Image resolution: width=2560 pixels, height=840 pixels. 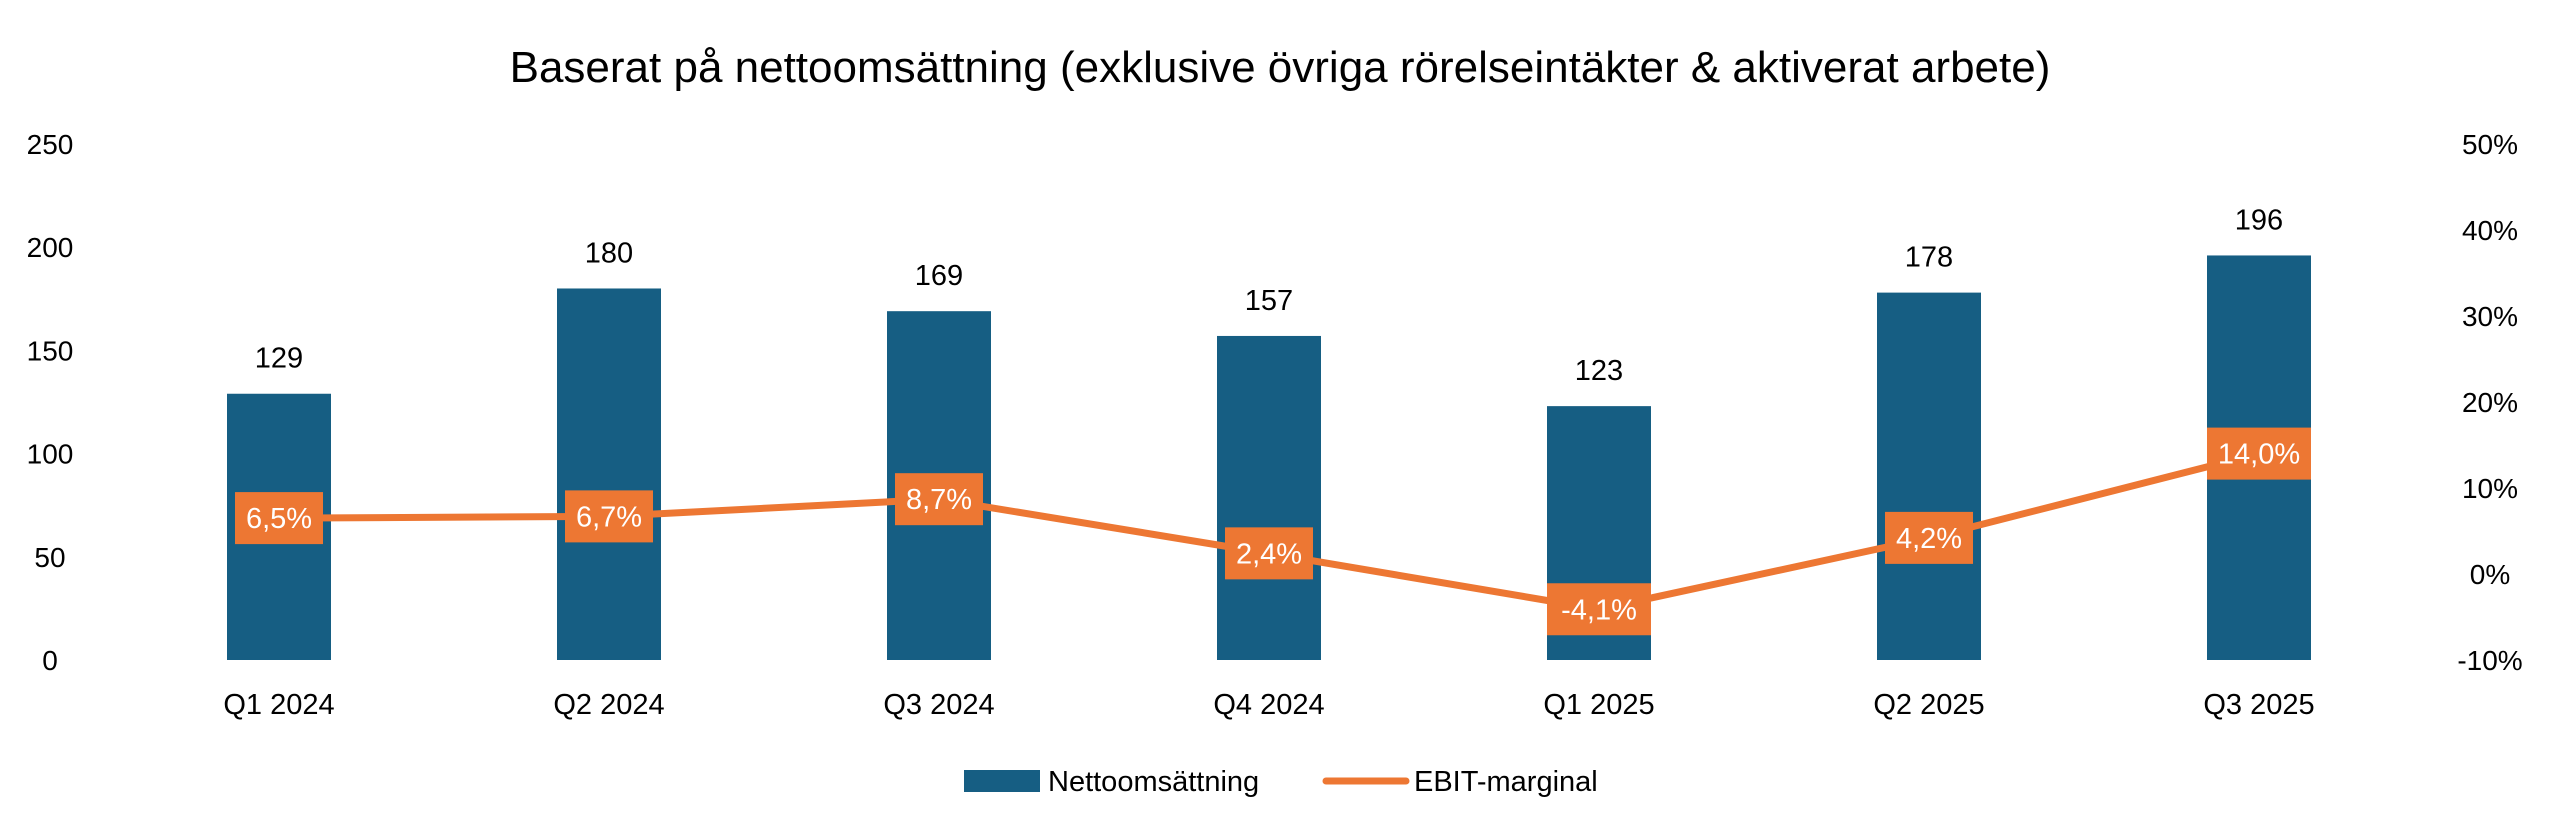 I want to click on legend-swatch-bar, so click(x=1002, y=781).